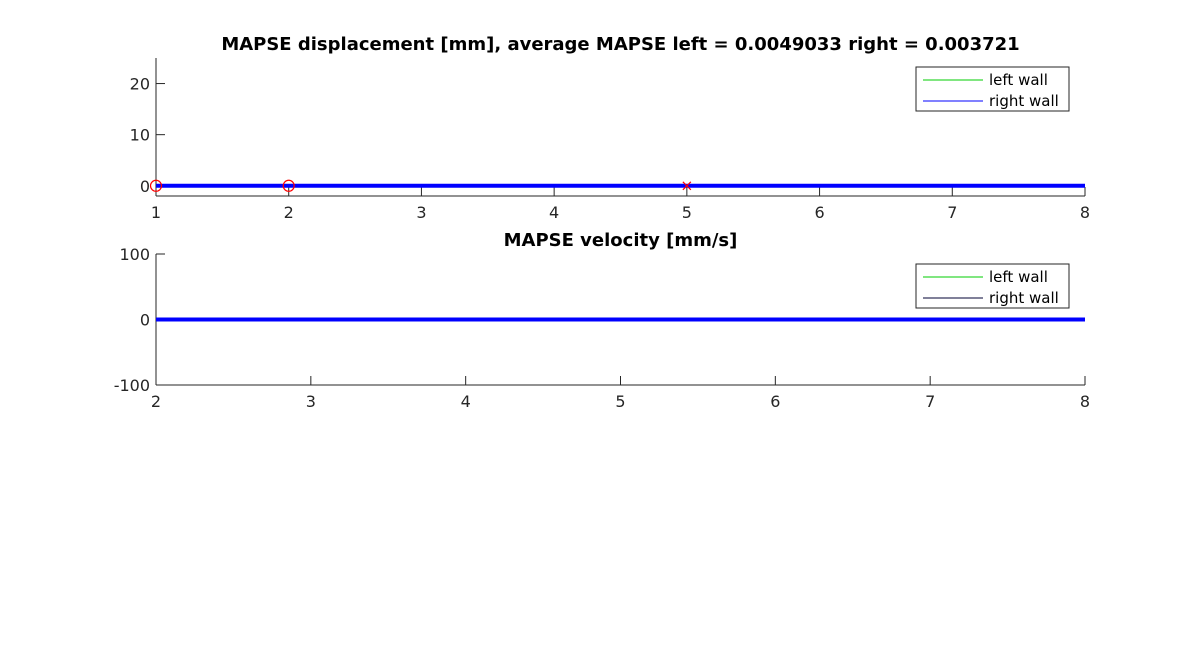 This screenshot has height=656, width=1200. Describe the element at coordinates (156, 212) in the screenshot. I see `x-tick-label: 1` at that location.